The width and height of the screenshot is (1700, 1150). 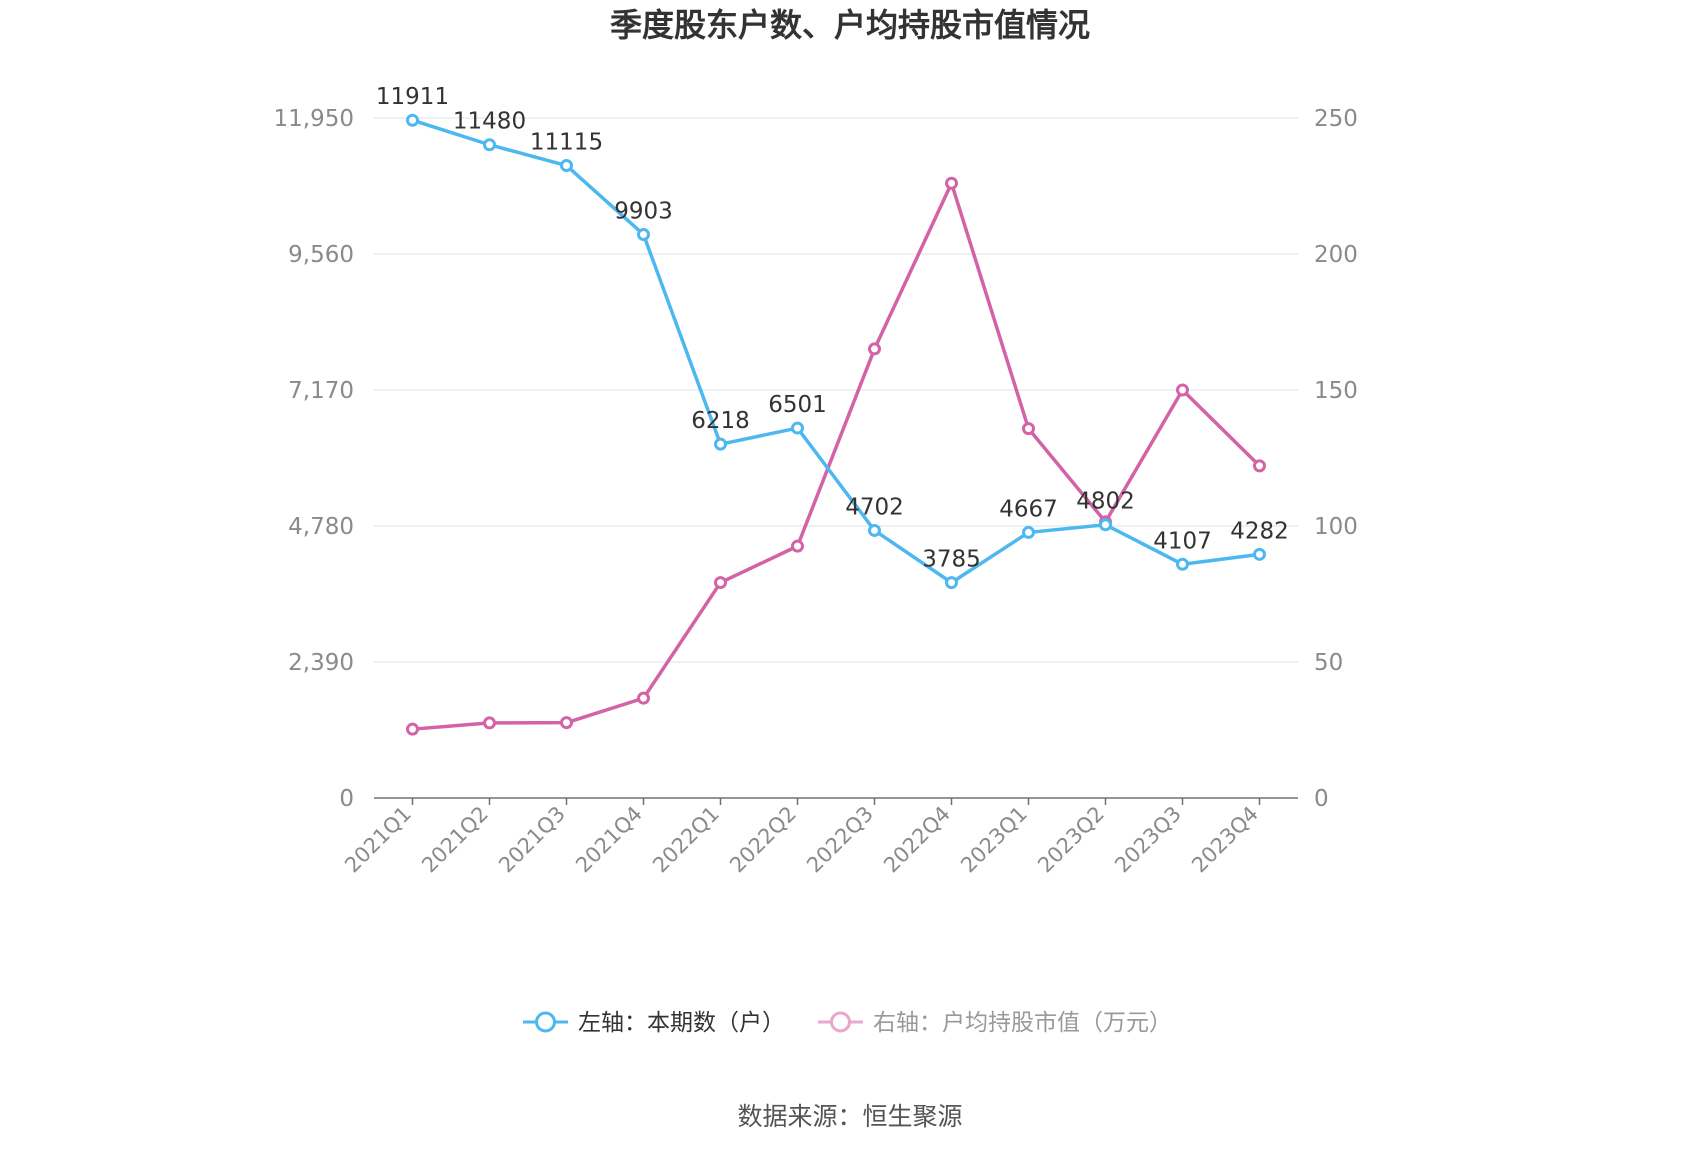 What do you see at coordinates (686, 840) in the screenshot?
I see `x-axis-tick-label: 2022Q1` at bounding box center [686, 840].